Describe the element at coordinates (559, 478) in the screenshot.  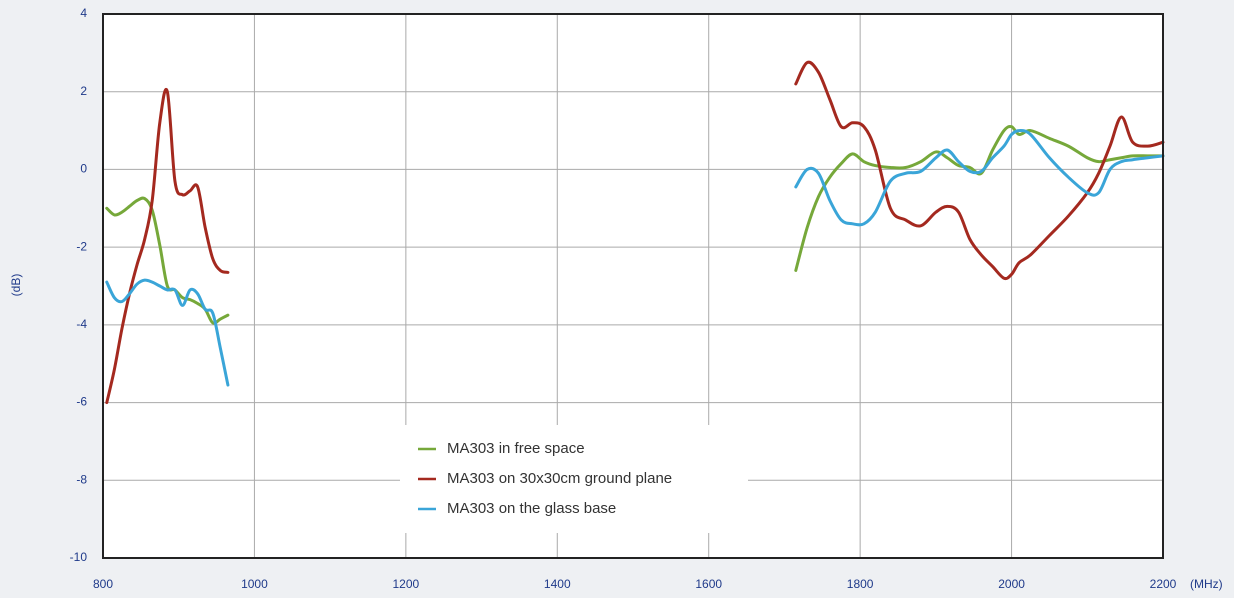
I see `legend-label: MA303 on 30x30cm ground plane` at that location.